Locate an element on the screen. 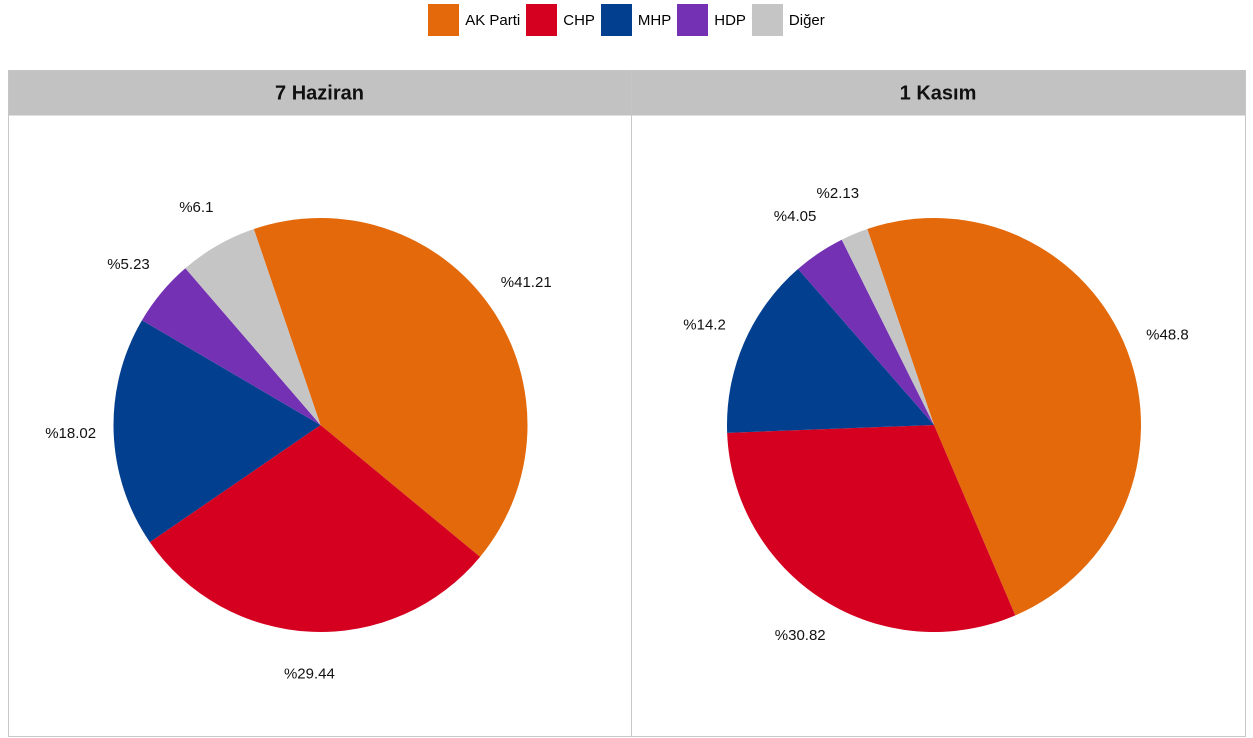  legend-item: Diğer is located at coordinates (788, 20).